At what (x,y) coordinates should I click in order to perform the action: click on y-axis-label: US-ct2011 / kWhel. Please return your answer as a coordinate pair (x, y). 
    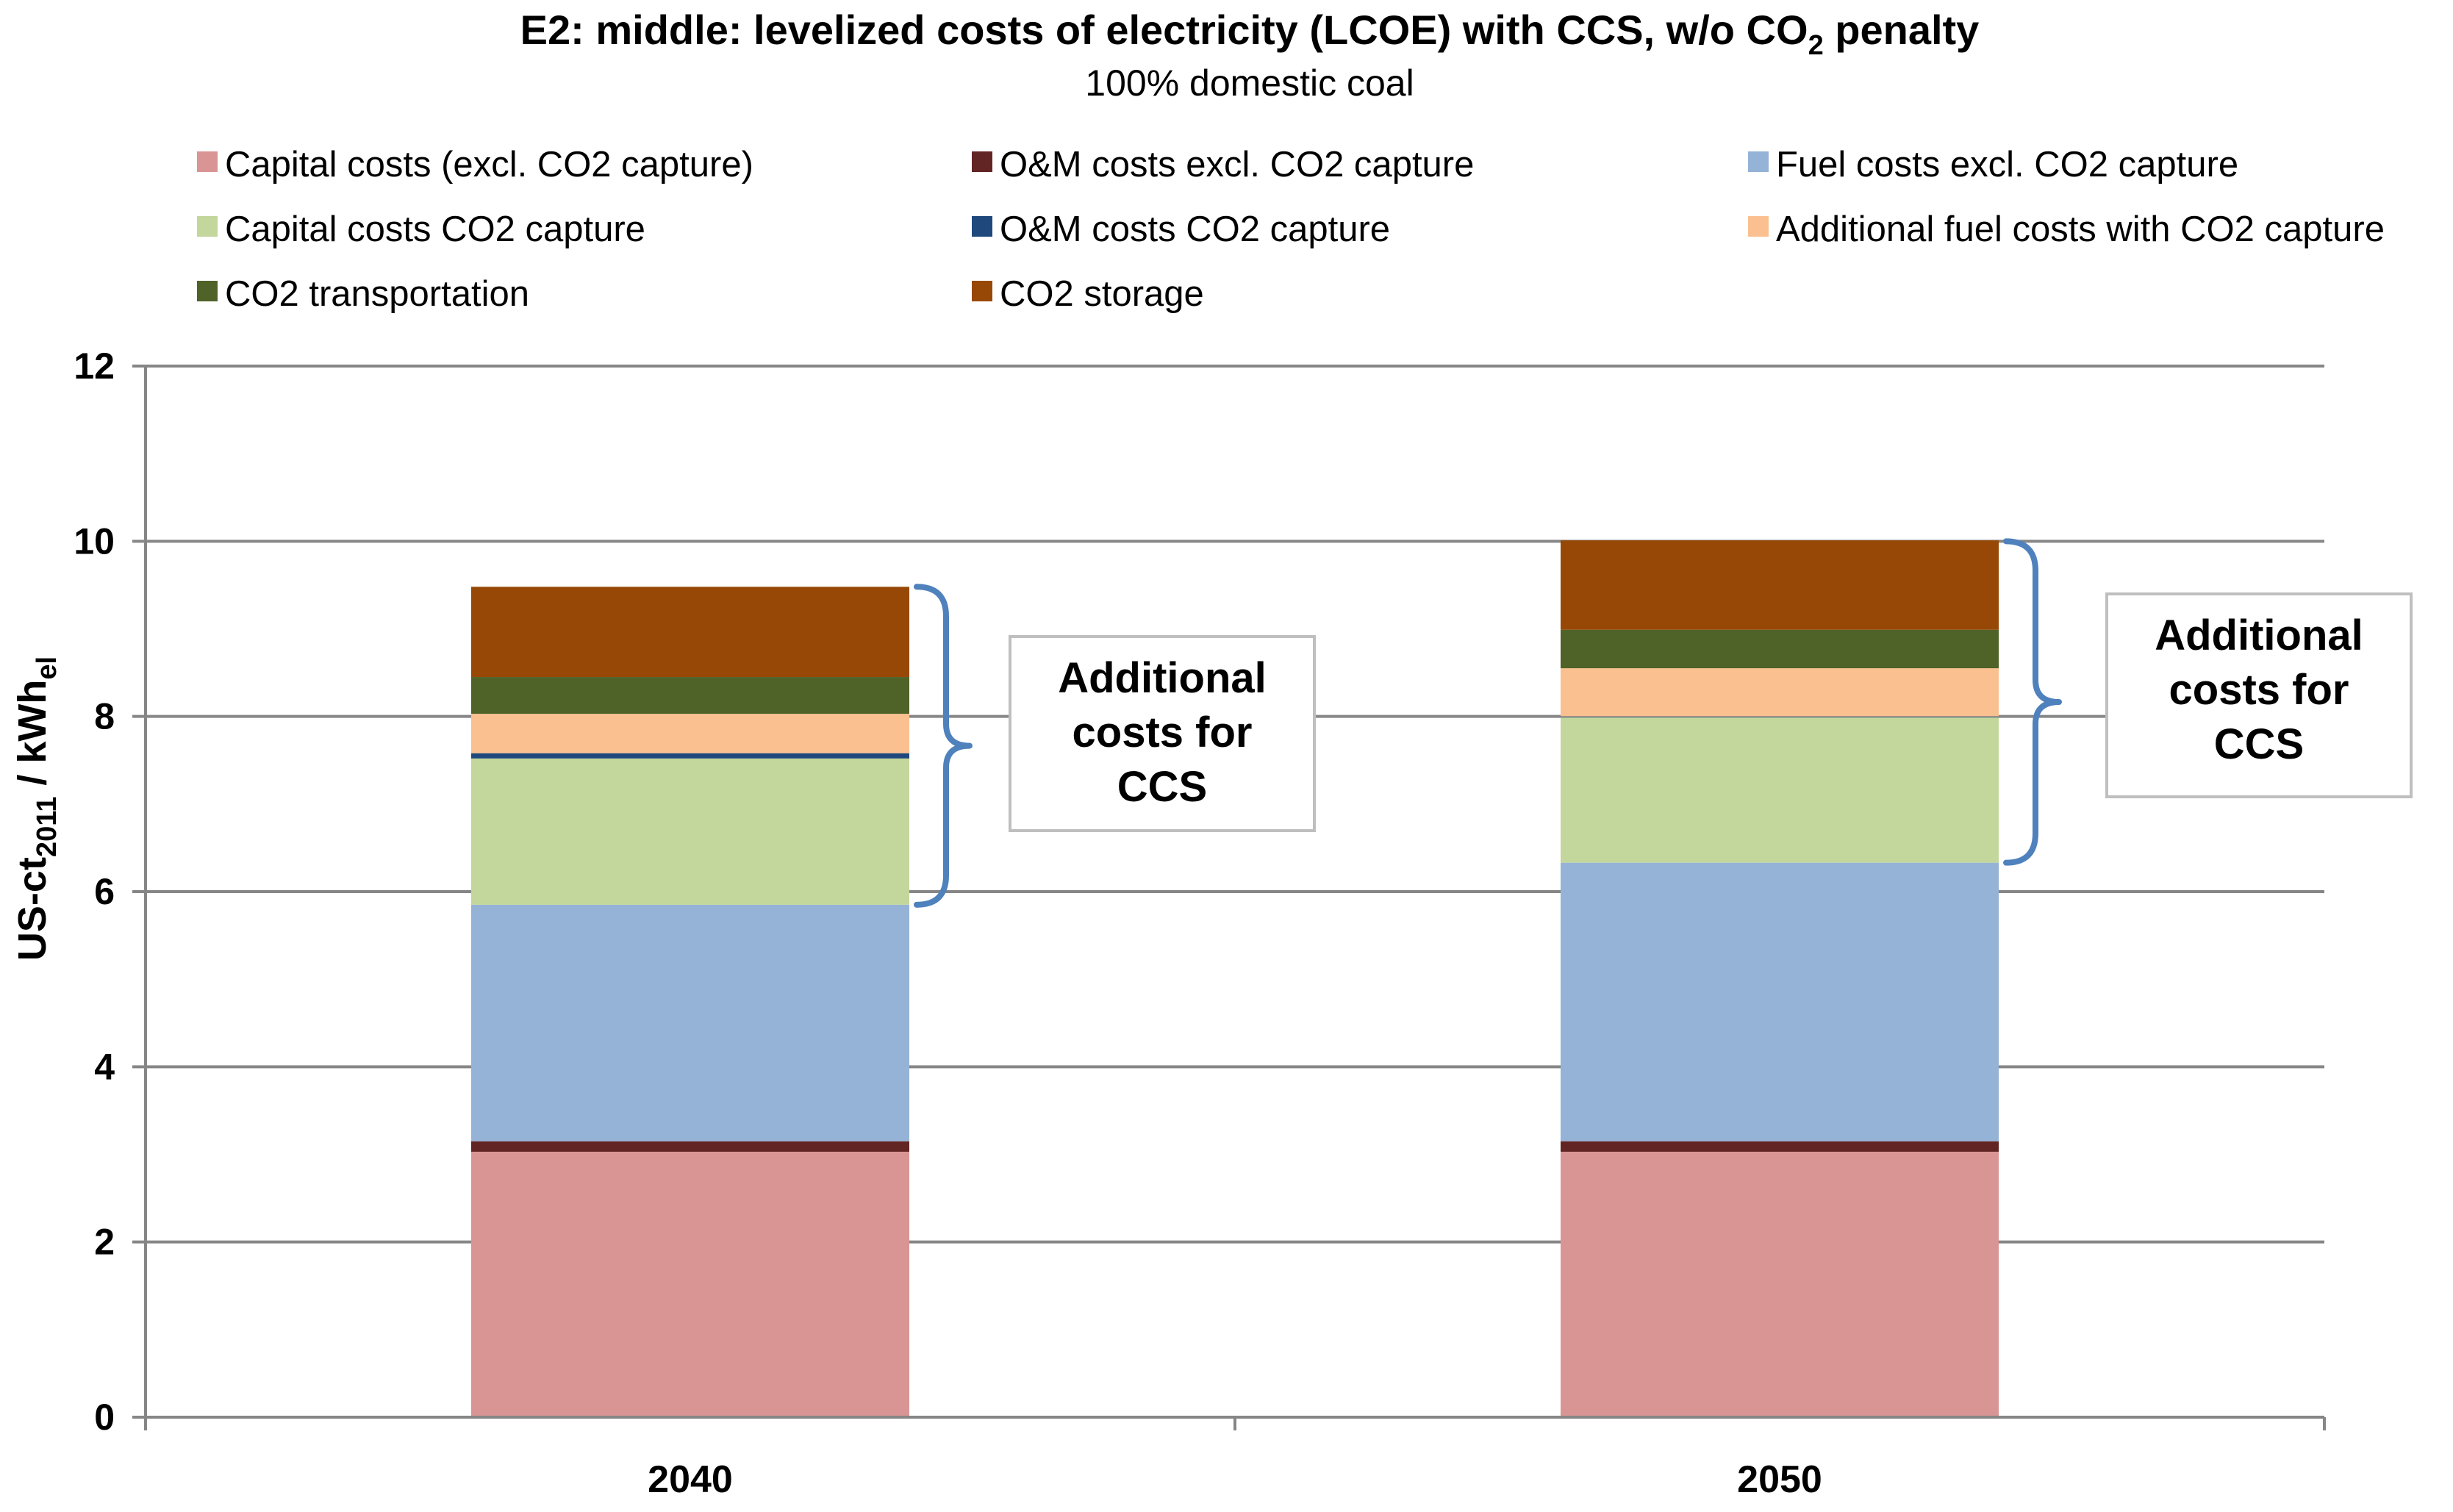
    Looking at the image, I should click on (36, 808).